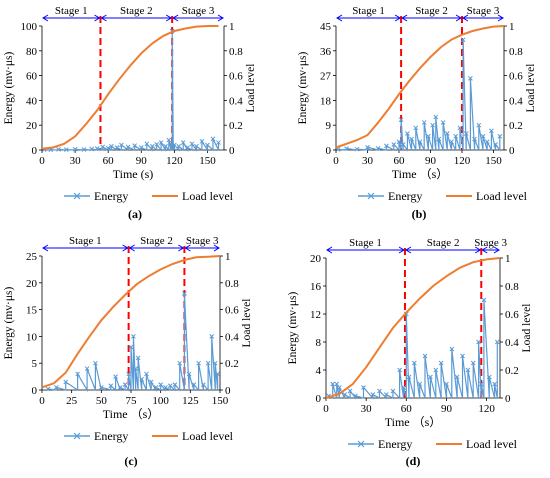 This screenshot has height=478, width=550. What do you see at coordinates (29, 27) in the screenshot?
I see `y-tick-label: 100` at bounding box center [29, 27].